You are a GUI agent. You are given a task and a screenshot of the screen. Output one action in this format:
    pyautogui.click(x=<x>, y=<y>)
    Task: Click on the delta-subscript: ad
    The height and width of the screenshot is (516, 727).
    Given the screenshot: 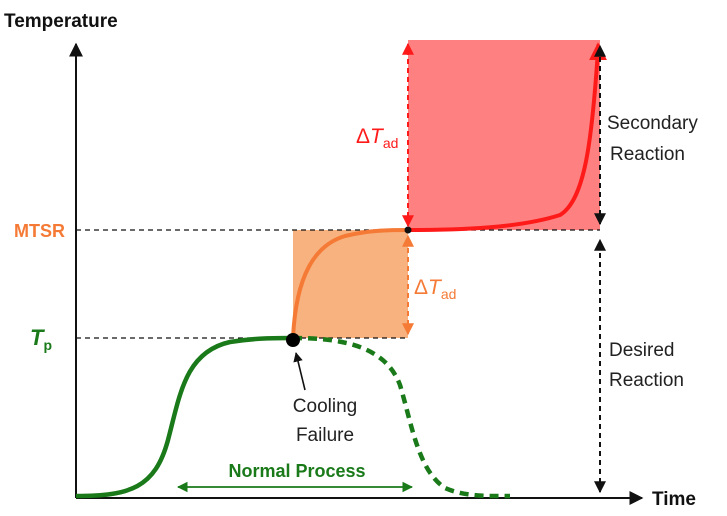 What is the action you would take?
    pyautogui.click(x=391, y=143)
    